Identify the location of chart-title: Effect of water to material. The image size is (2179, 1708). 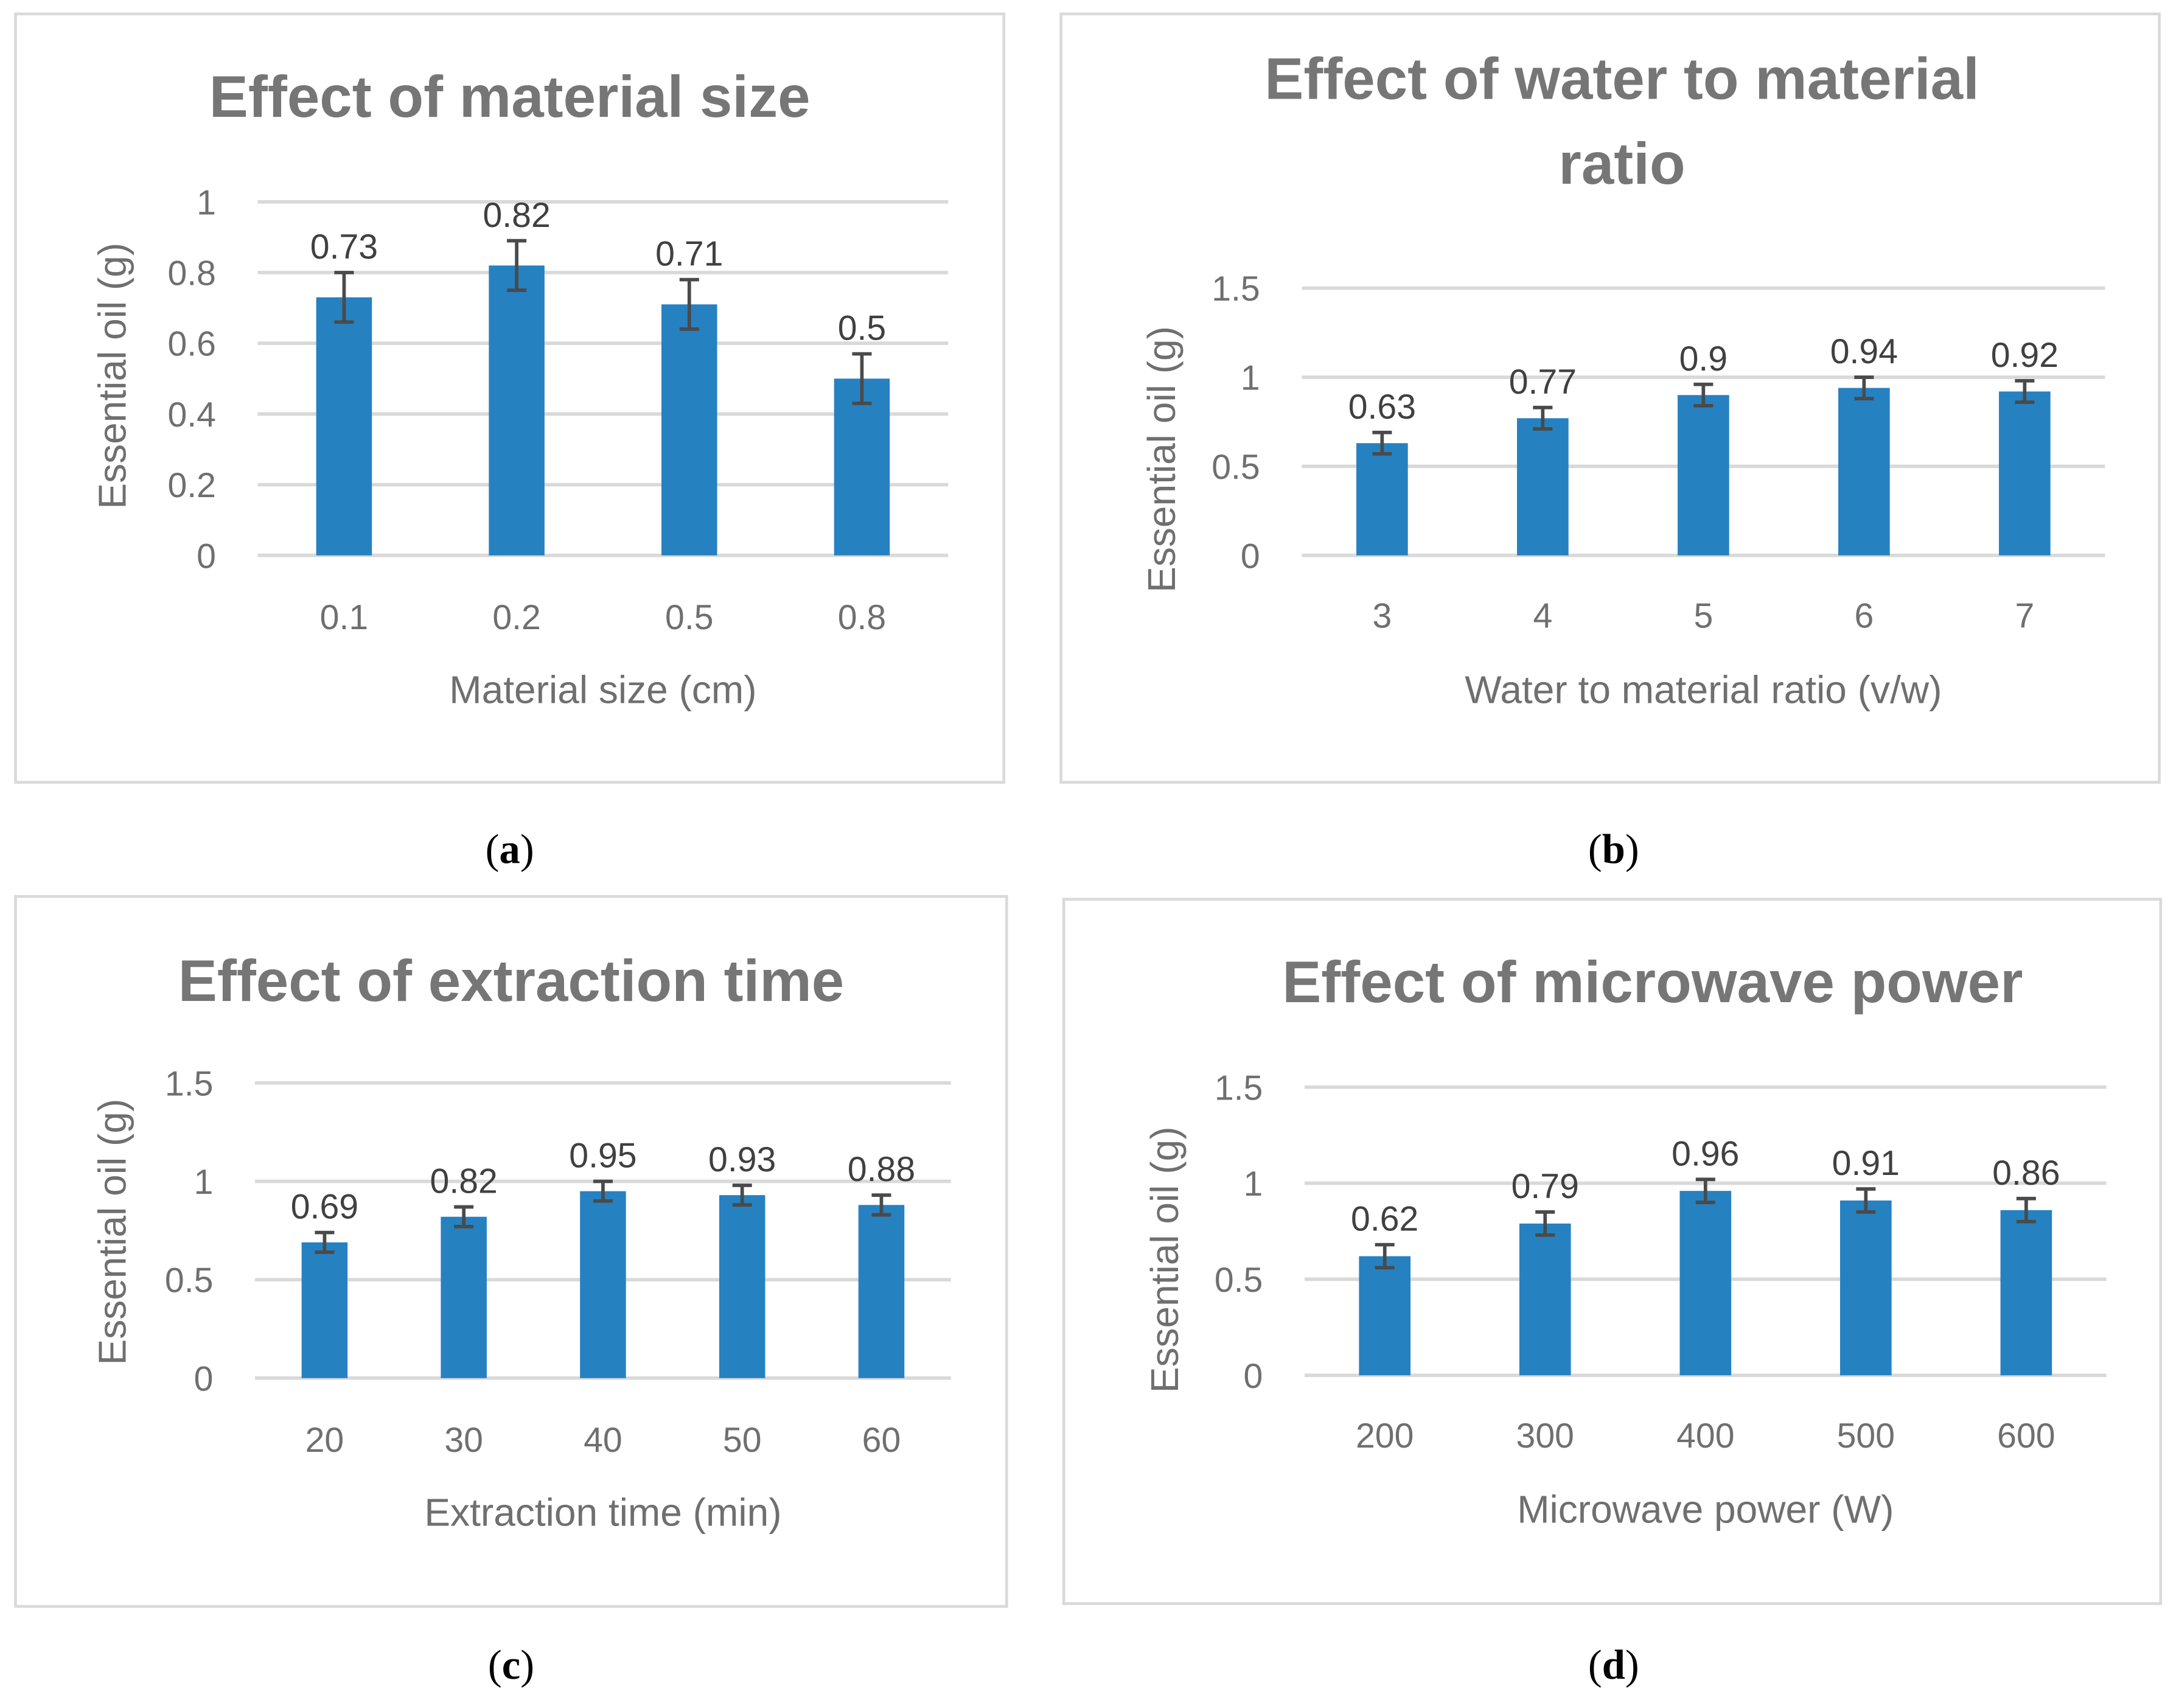
(1621, 78).